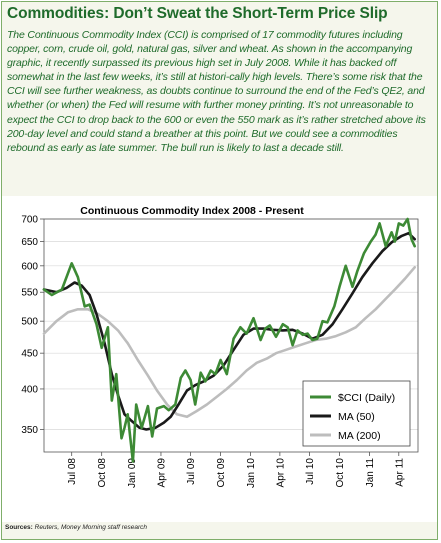 The image size is (441, 543). I want to click on legend-label-0: $CCI (Daily), so click(366, 398).